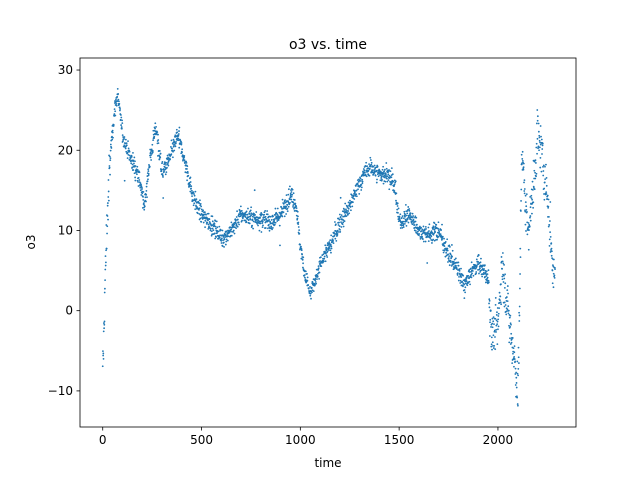  What do you see at coordinates (60, 391) in the screenshot?
I see `y-tick-label: −10` at bounding box center [60, 391].